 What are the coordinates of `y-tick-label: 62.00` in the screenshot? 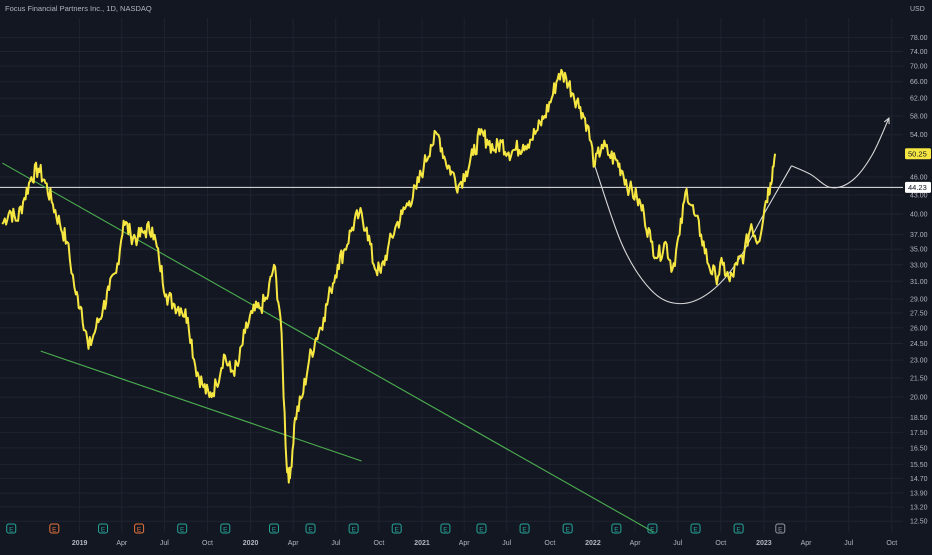 It's located at (919, 99).